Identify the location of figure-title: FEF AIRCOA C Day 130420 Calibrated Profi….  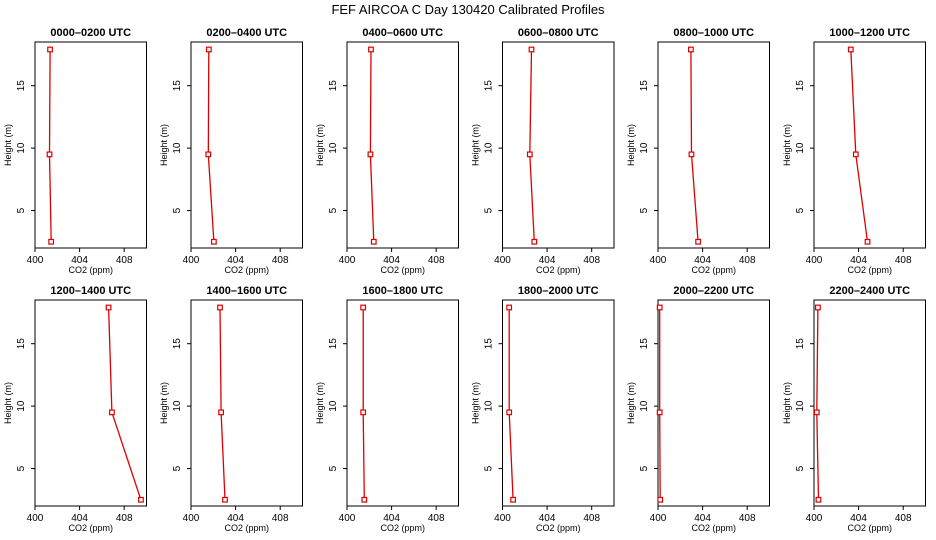
(468, 9).